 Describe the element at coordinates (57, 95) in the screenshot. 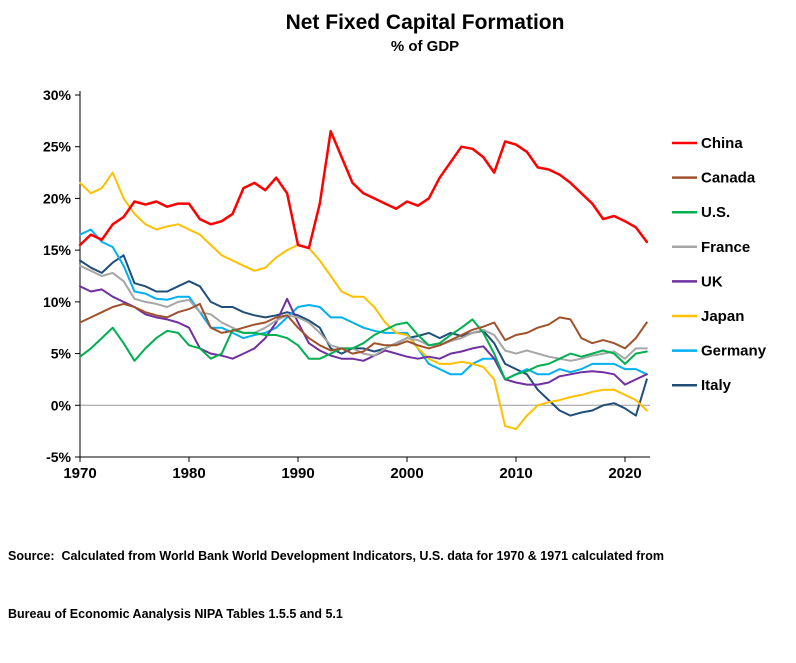

I see `y-tick-label: 30%` at that location.